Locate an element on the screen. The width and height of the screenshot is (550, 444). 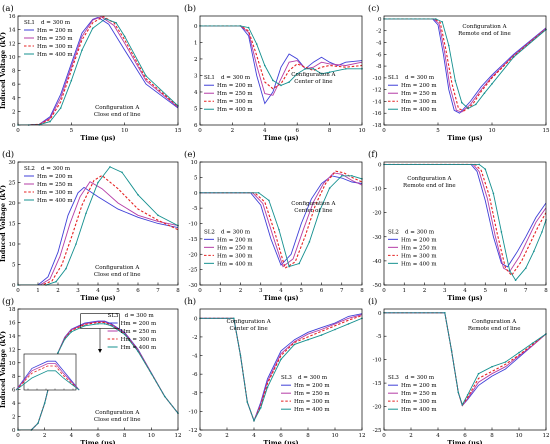
x-tick-label: 15 is located at coordinates (546, 131).